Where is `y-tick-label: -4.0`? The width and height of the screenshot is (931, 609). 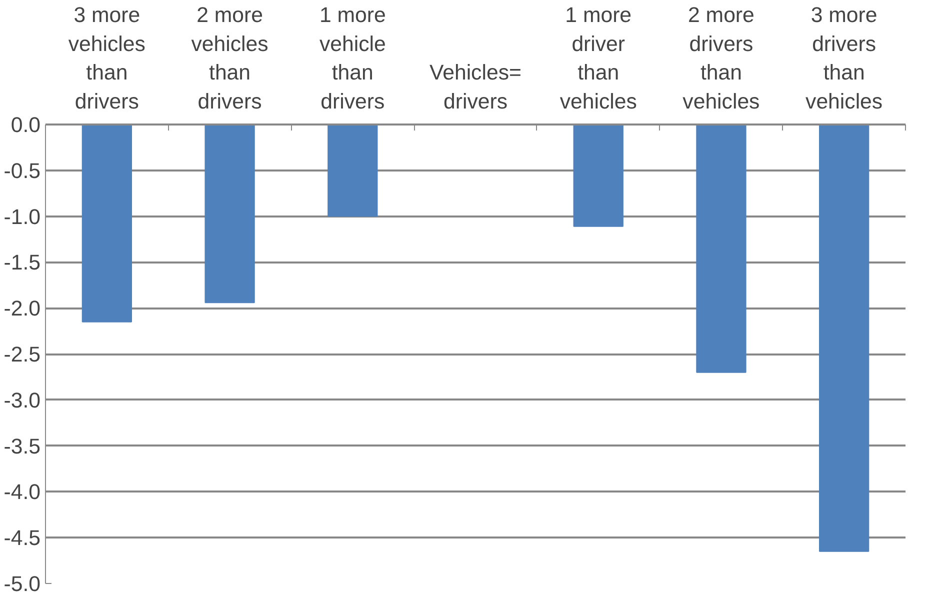
y-tick-label: -4.0 is located at coordinates (22, 492).